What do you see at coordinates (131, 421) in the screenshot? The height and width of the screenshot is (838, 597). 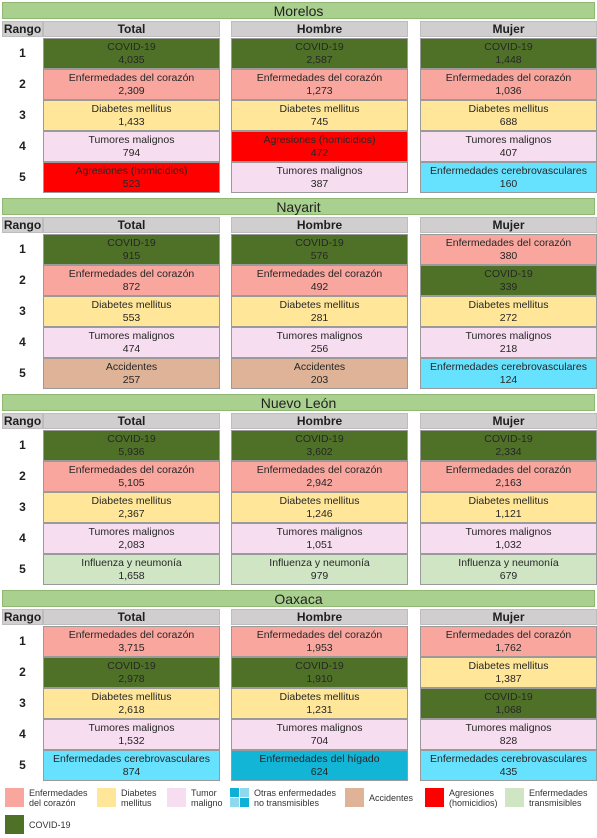 I see `column-header-total: Total` at bounding box center [131, 421].